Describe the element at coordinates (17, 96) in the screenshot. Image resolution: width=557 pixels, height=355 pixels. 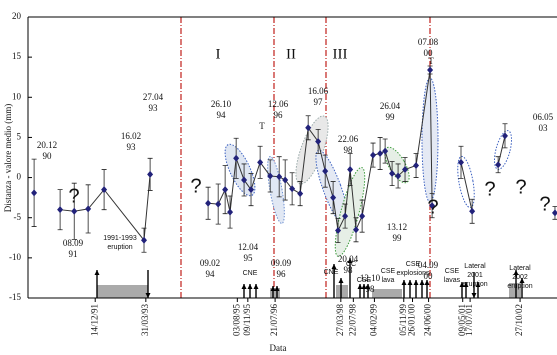
I see `y-tick-label: 10` at that location.